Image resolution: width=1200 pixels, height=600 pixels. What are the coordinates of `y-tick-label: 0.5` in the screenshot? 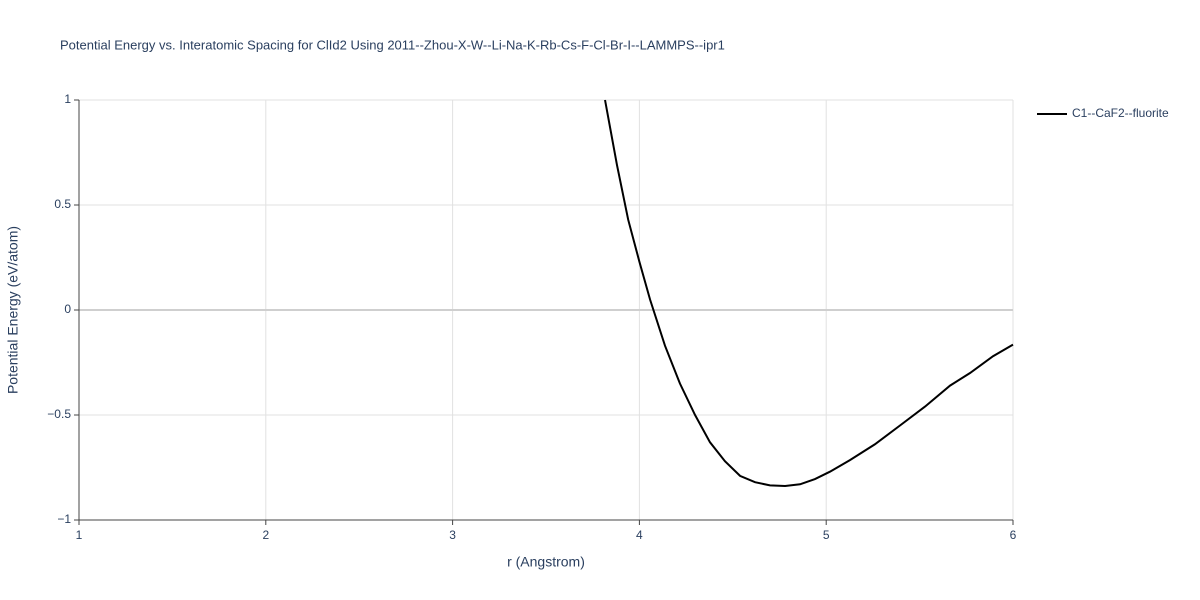 It's located at (62, 204).